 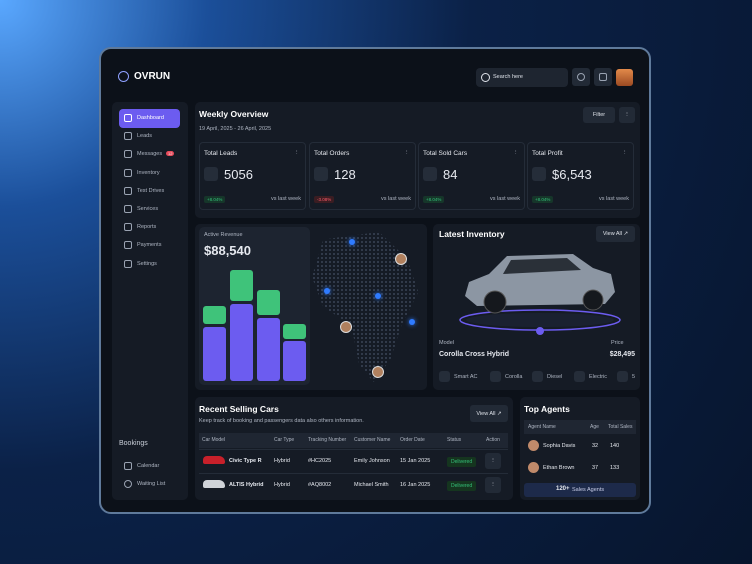 What do you see at coordinates (332, 153) in the screenshot?
I see `stat-label: Total Orders` at bounding box center [332, 153].